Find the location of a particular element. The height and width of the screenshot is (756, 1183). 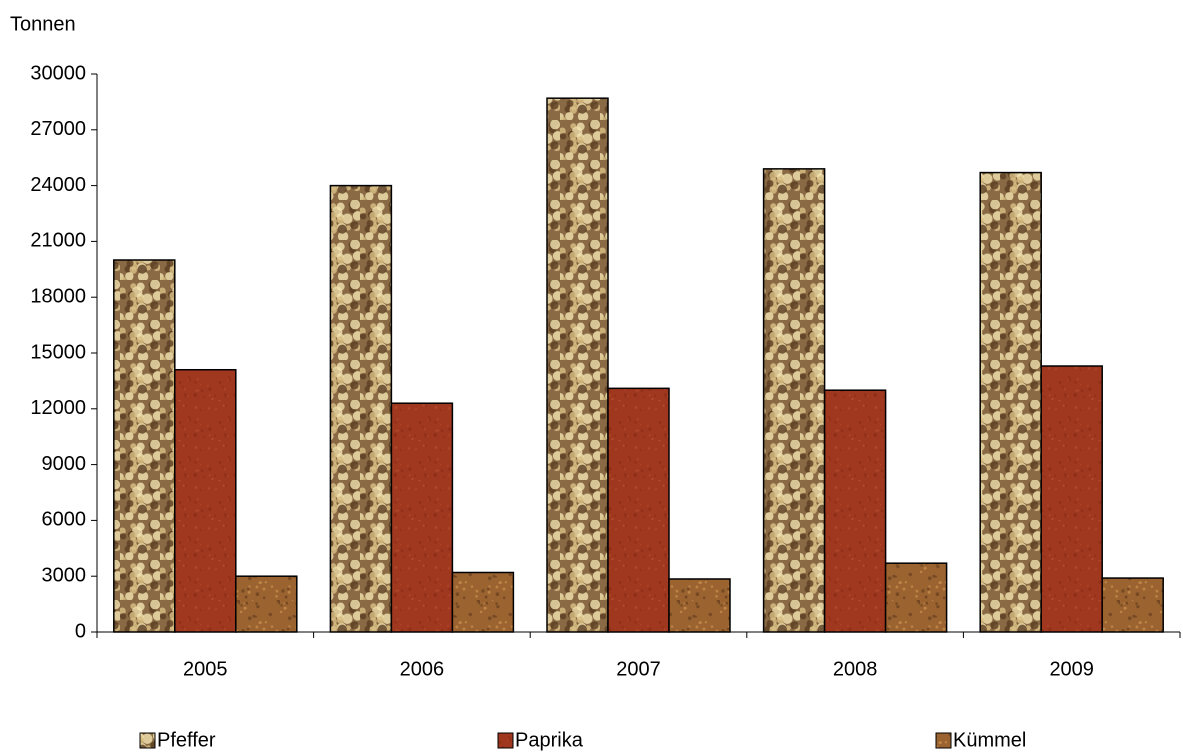

y-tick-label: 30000 is located at coordinates (58, 73).